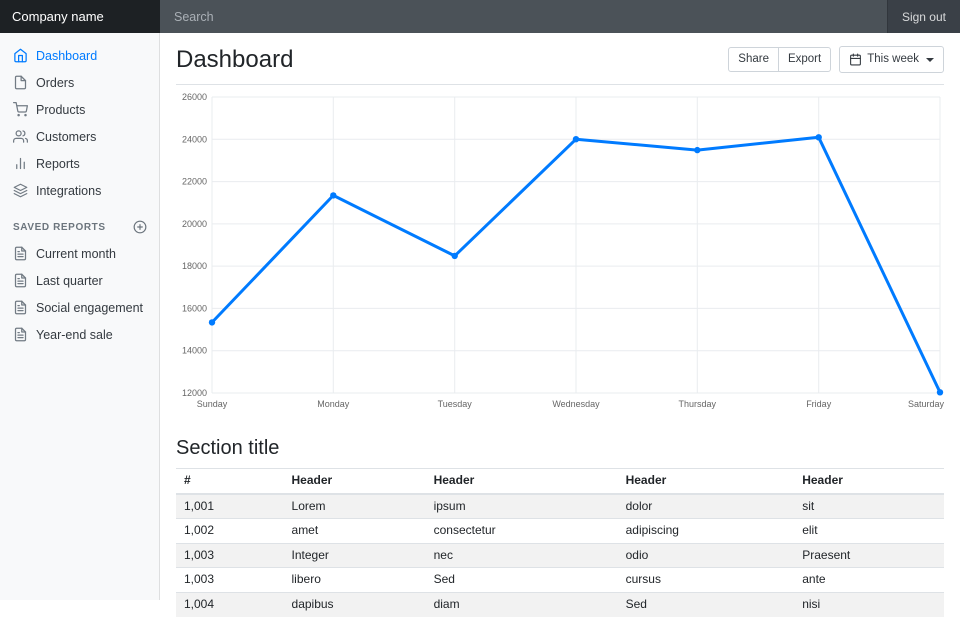  Describe the element at coordinates (522, 531) in the screenshot. I see `table-cell: consectetur` at that location.